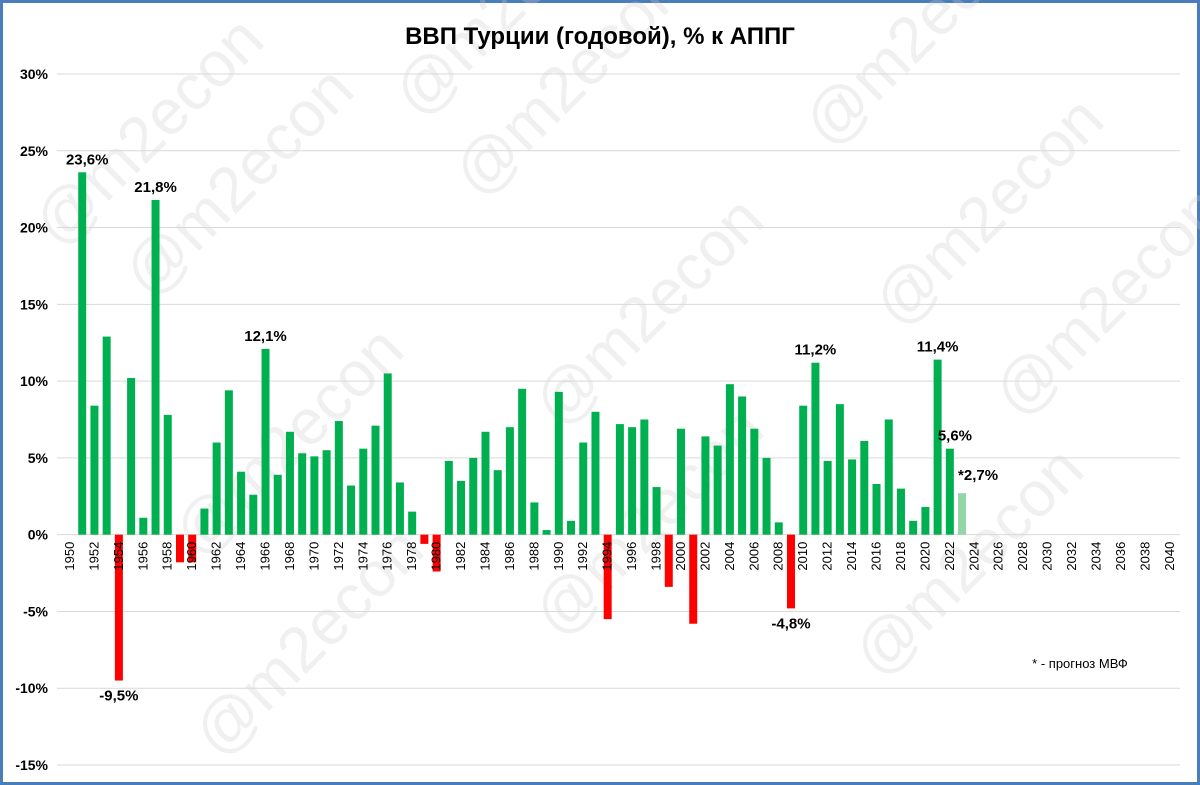 The height and width of the screenshot is (785, 1200). I want to click on bar-1964, so click(241, 503).